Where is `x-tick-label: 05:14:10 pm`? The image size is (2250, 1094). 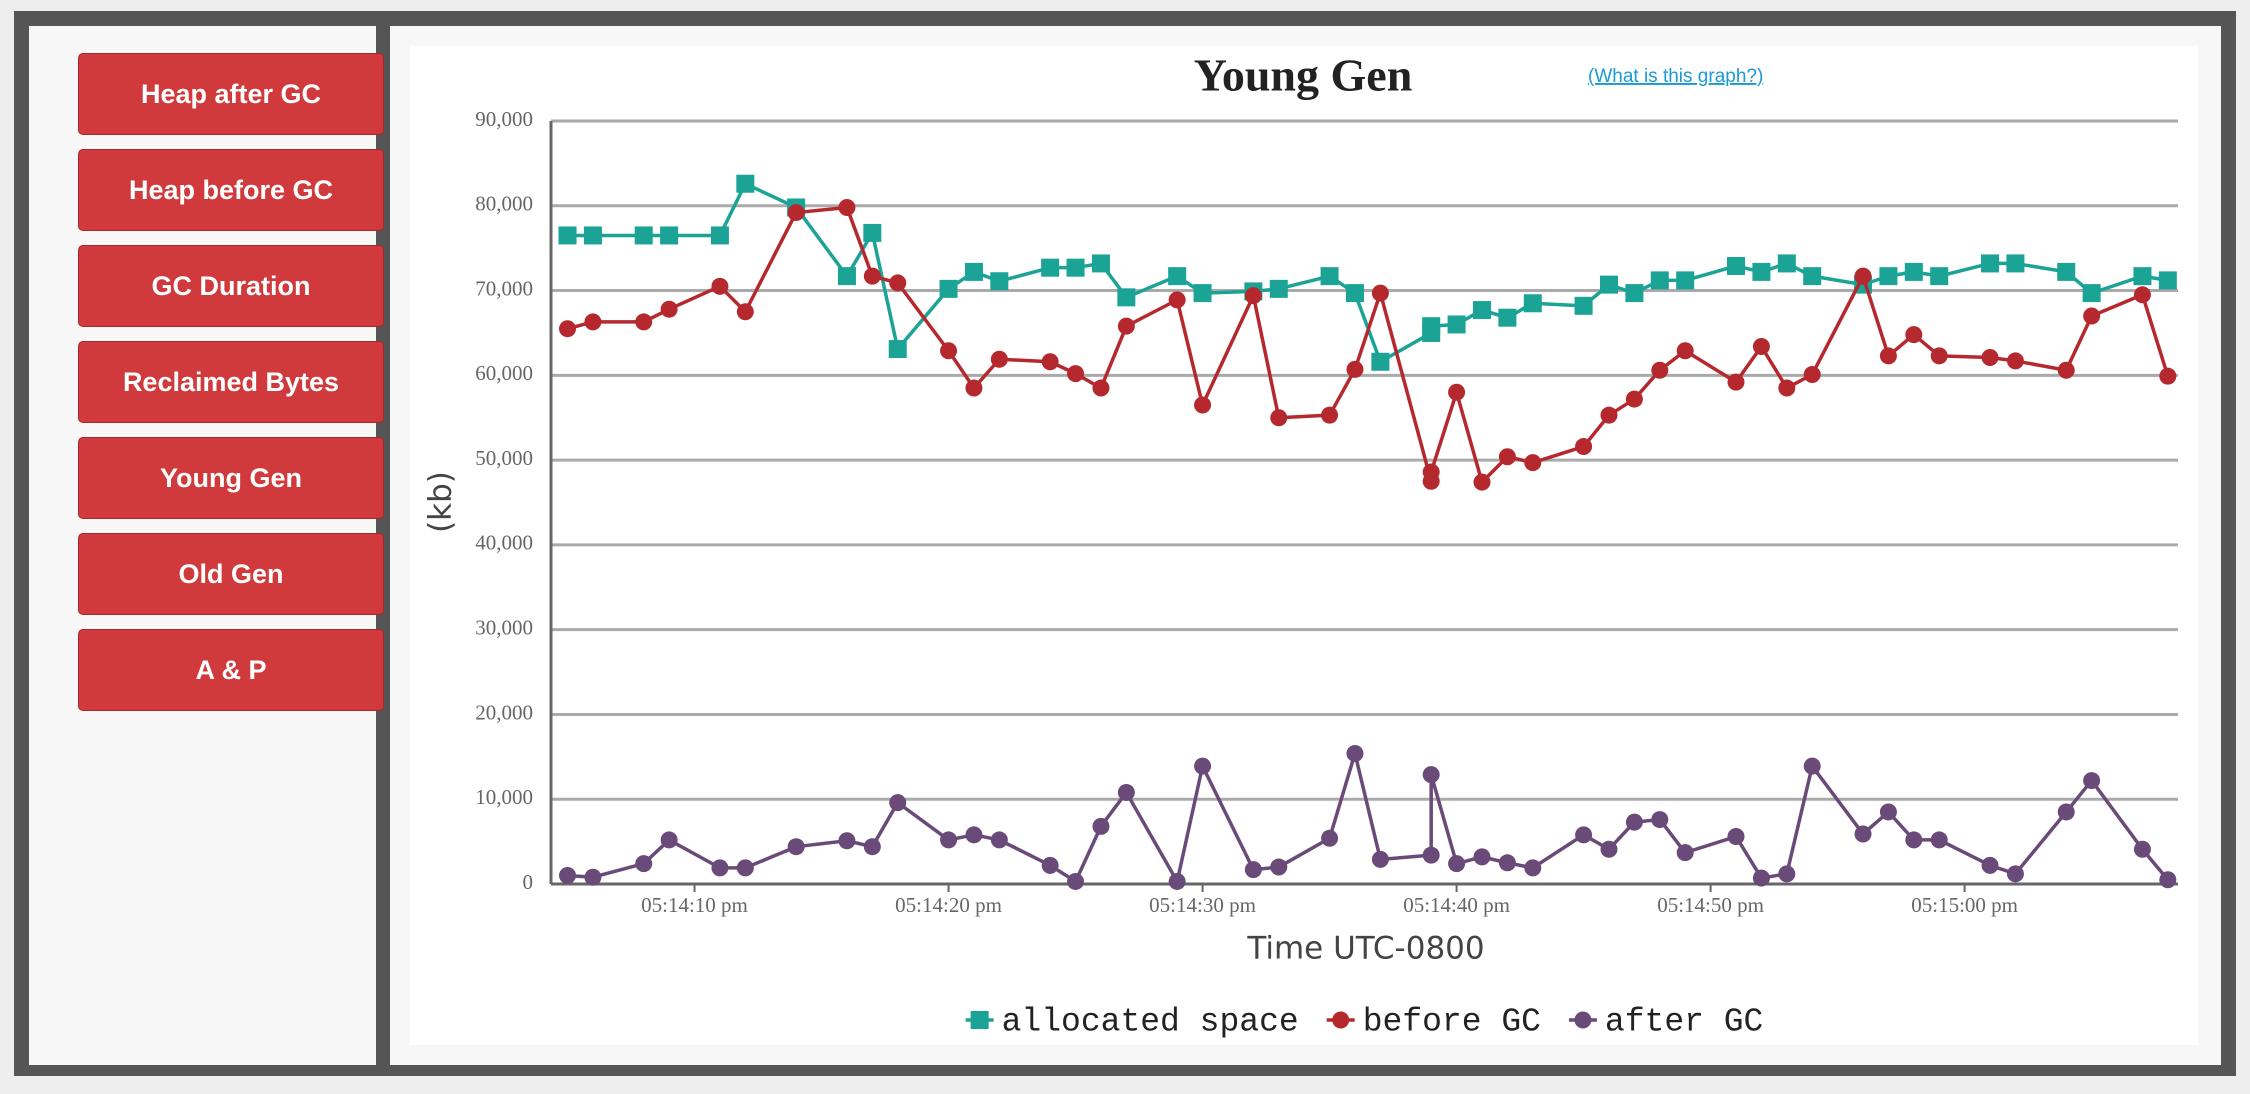 x-tick-label: 05:14:10 pm is located at coordinates (694, 905).